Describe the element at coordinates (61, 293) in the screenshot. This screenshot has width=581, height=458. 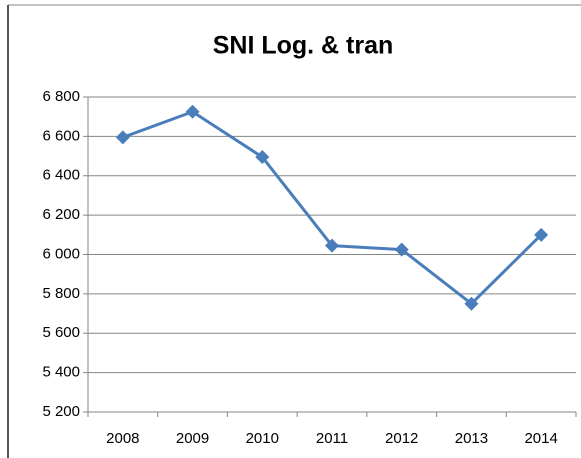
I see `y-tick-label: 5 800` at that location.